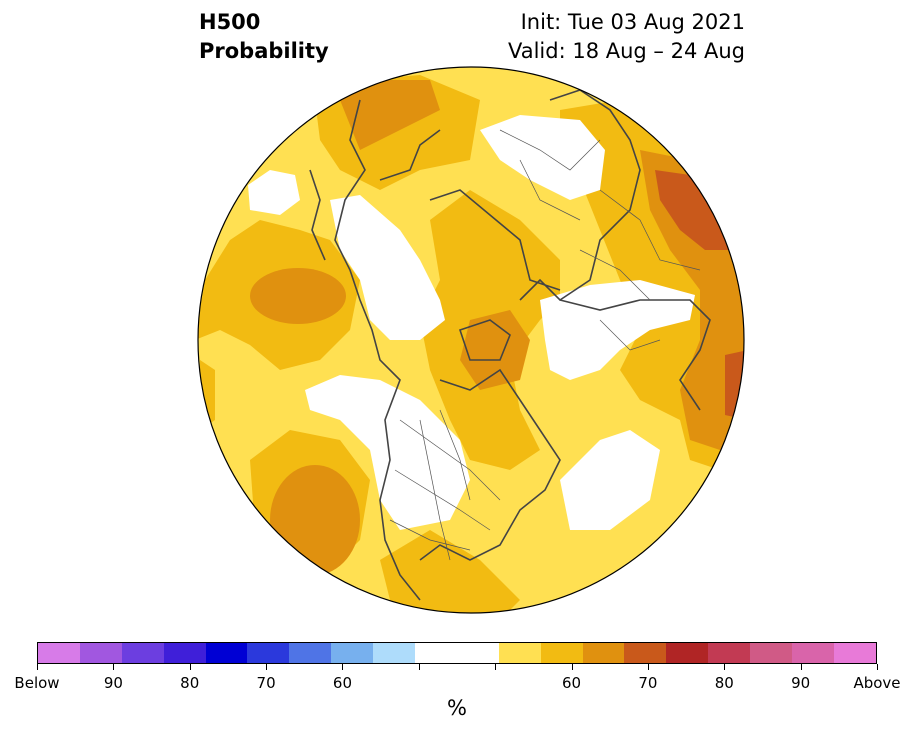  I want to click on gold-area-far-w, so click(207, 395).